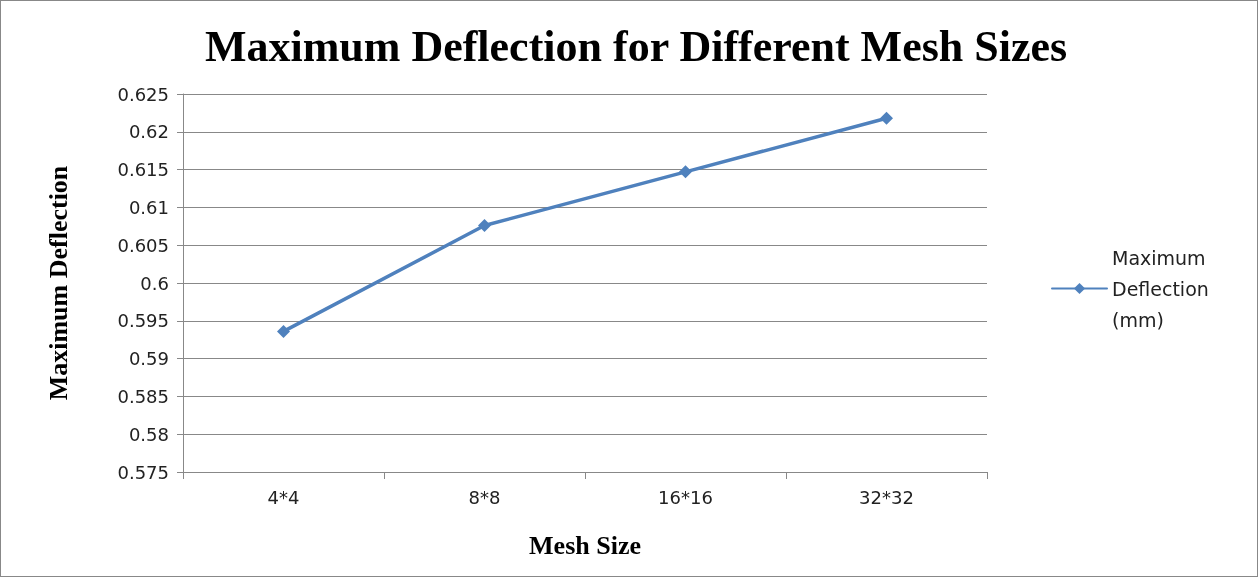  What do you see at coordinates (636, 46) in the screenshot?
I see `chart-title: Maximum Deflection for Different Mesh Sizes` at bounding box center [636, 46].